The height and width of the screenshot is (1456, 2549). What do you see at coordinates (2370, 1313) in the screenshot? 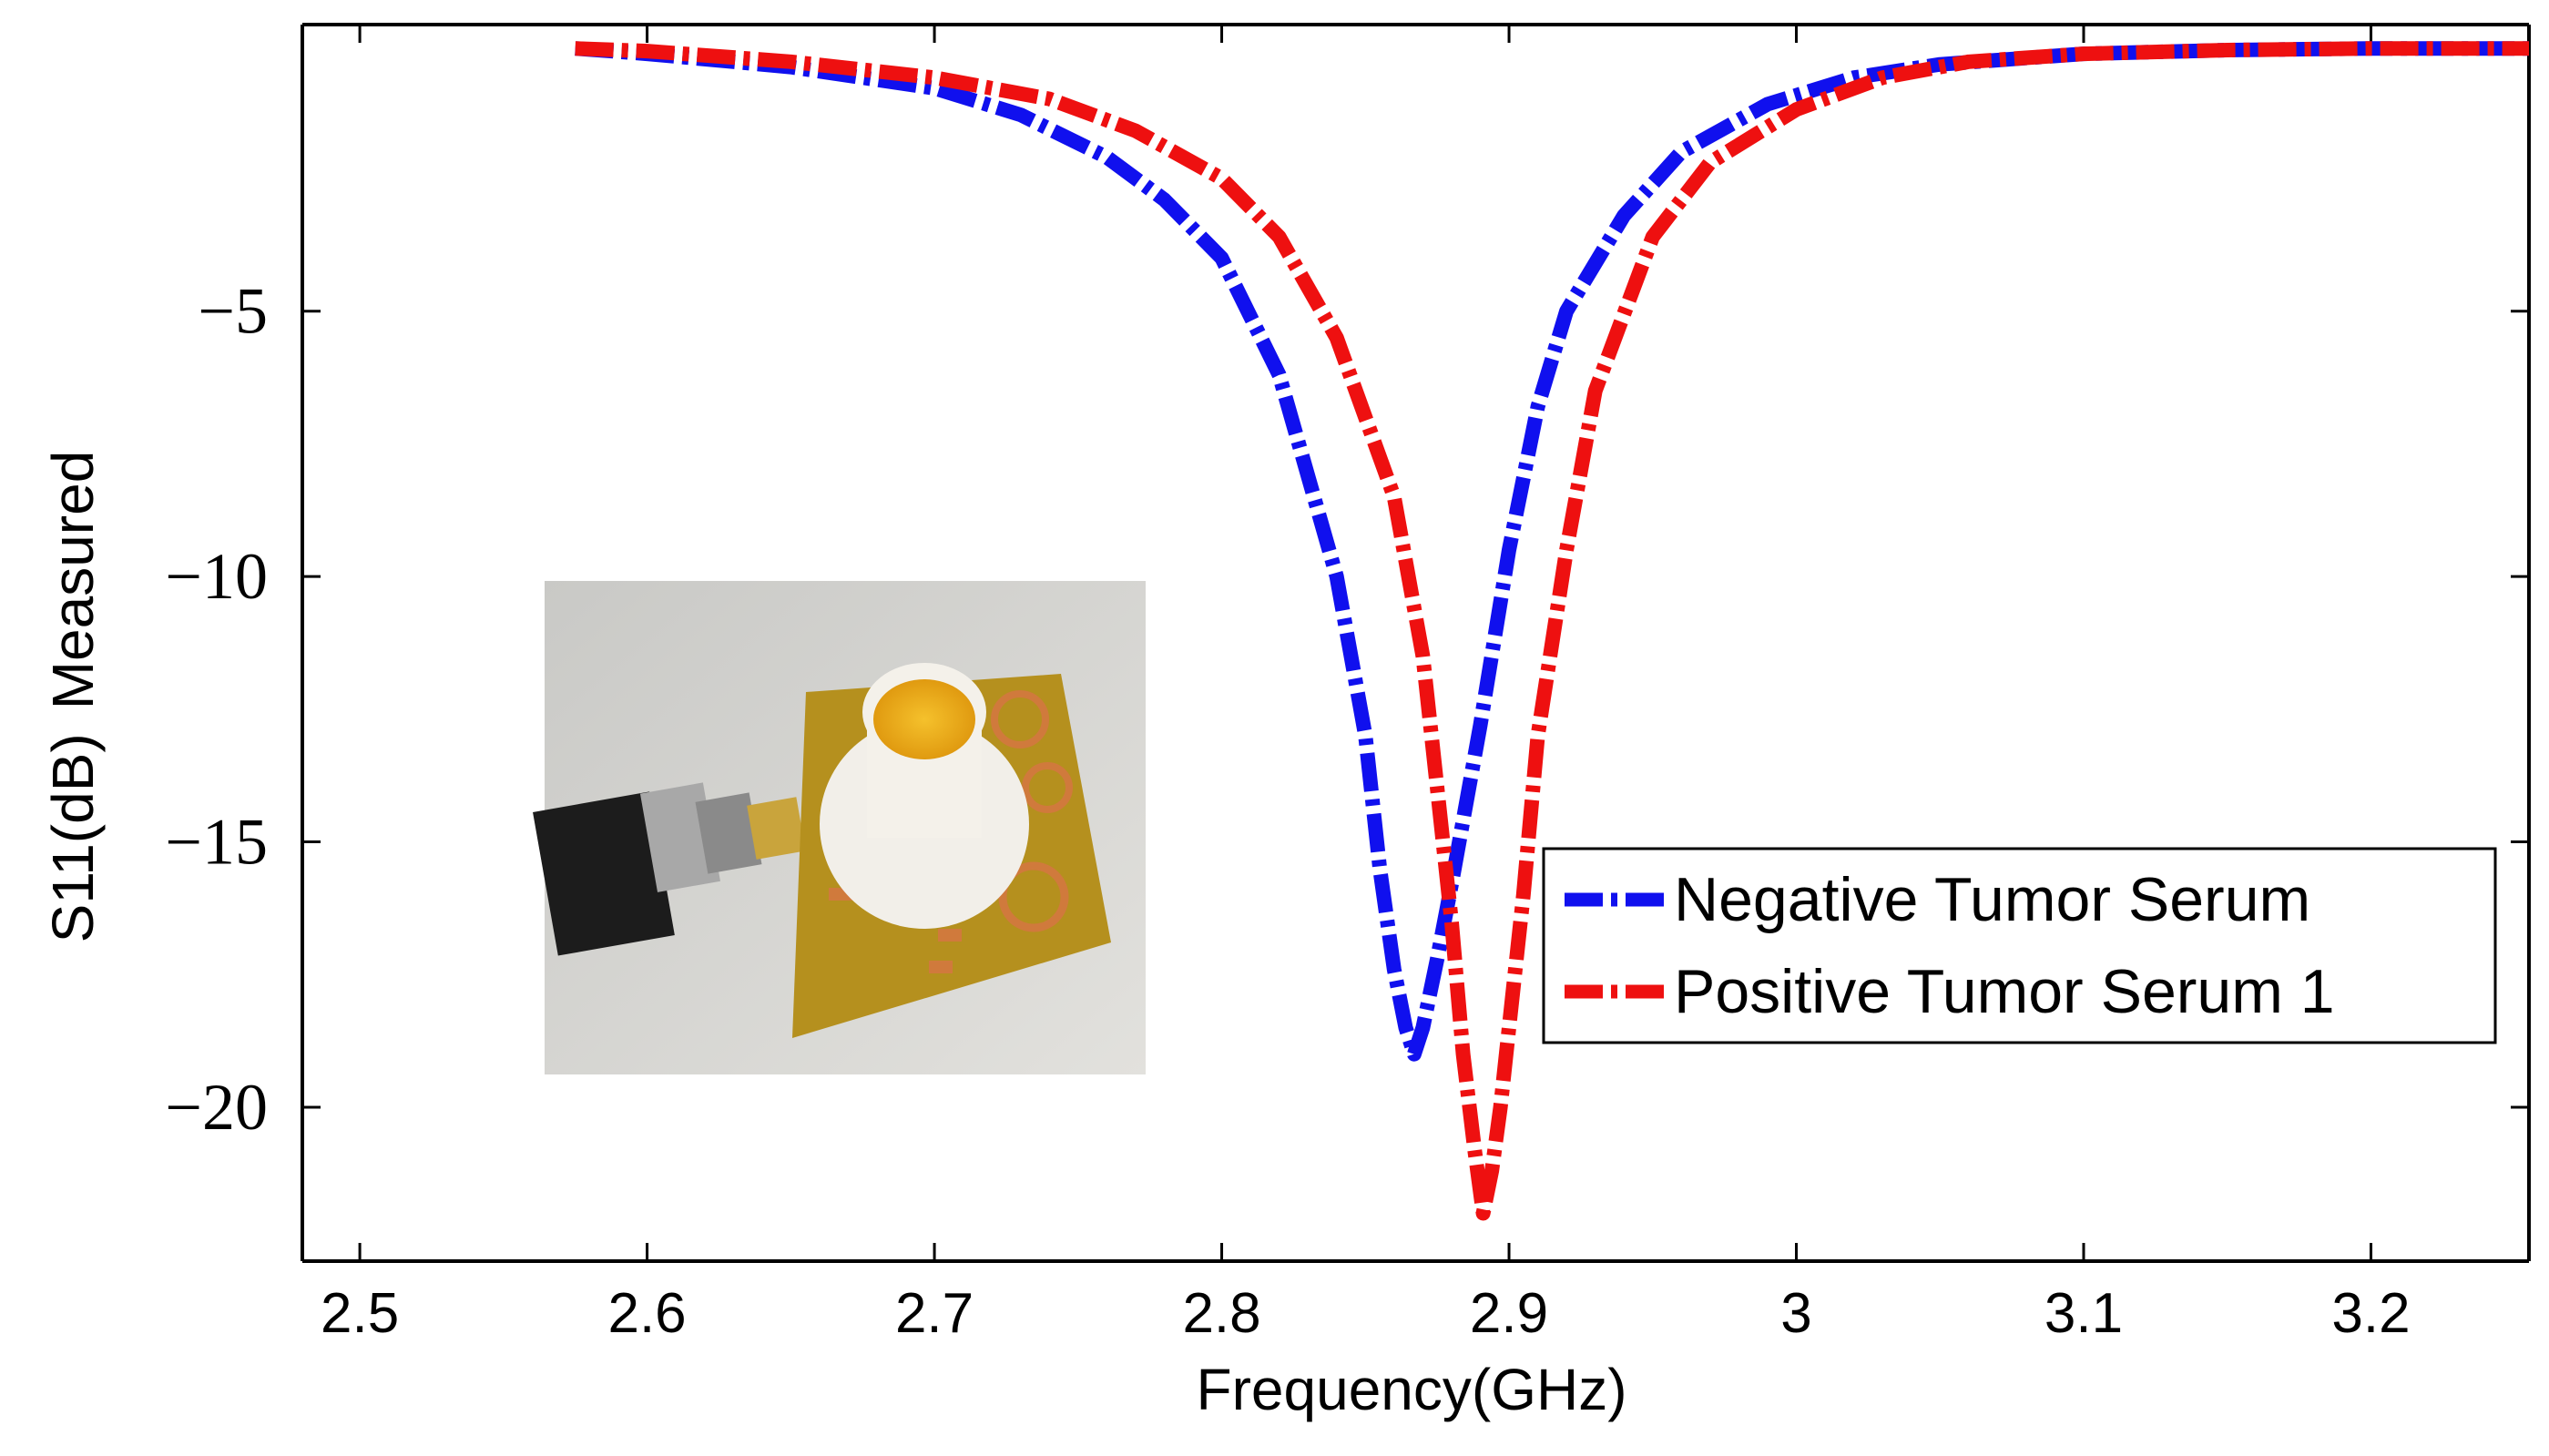
I see `x-tick-label: 3.2` at bounding box center [2370, 1313].